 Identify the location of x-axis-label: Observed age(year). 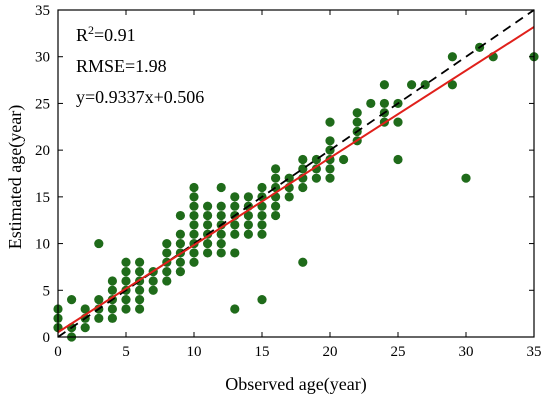
(295, 384).